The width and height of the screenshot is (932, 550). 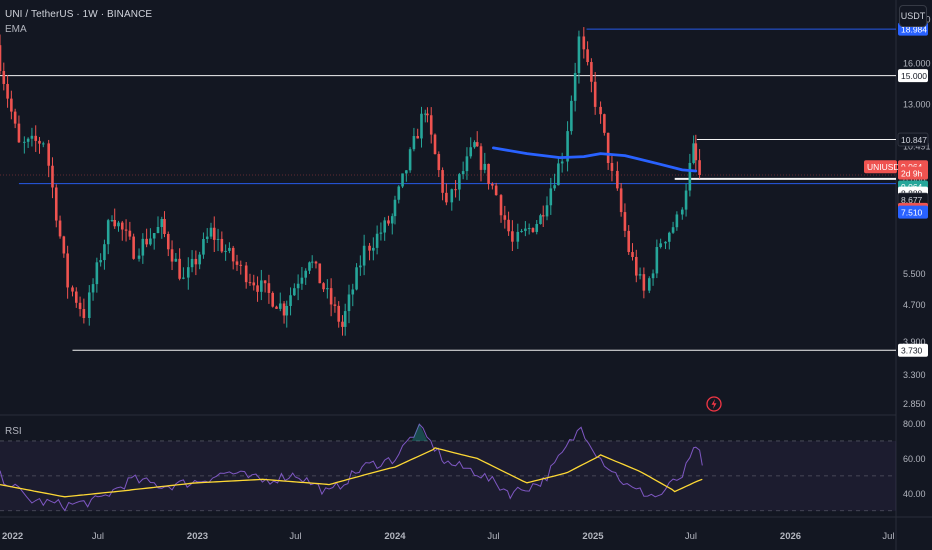 I want to click on rsi-tick-label: 40.00, so click(x=914, y=494).